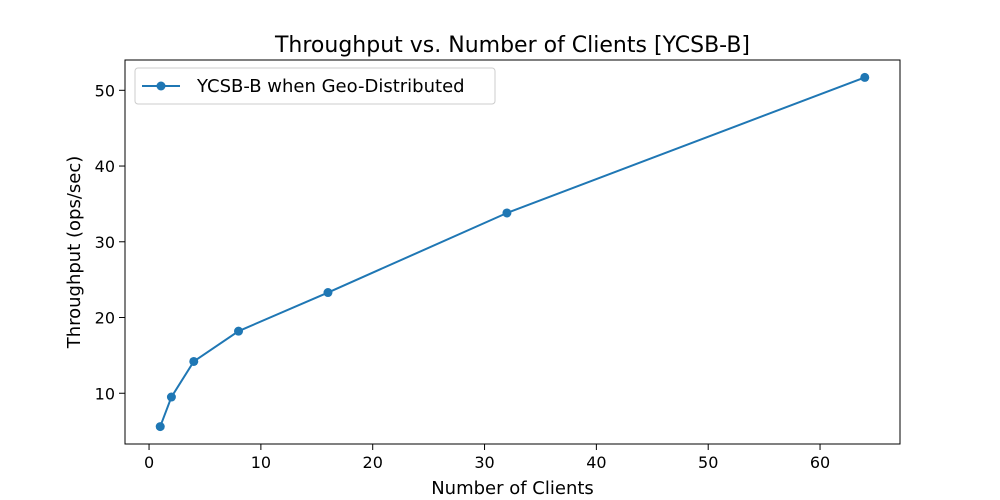 This screenshot has width=1000, height=500. I want to click on x-tick-label: 40, so click(596, 462).